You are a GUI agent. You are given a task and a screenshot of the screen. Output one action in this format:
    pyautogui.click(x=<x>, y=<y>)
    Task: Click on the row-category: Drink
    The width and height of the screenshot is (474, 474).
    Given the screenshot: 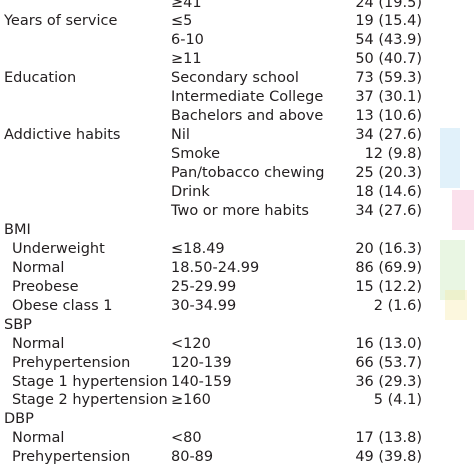 What is the action you would take?
    pyautogui.click(x=190, y=192)
    